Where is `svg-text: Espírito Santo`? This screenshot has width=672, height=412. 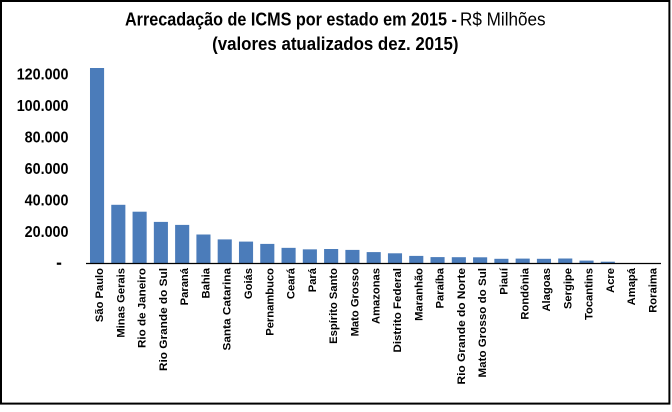
svg-text: Espírito Santo is located at coordinates (334, 306).